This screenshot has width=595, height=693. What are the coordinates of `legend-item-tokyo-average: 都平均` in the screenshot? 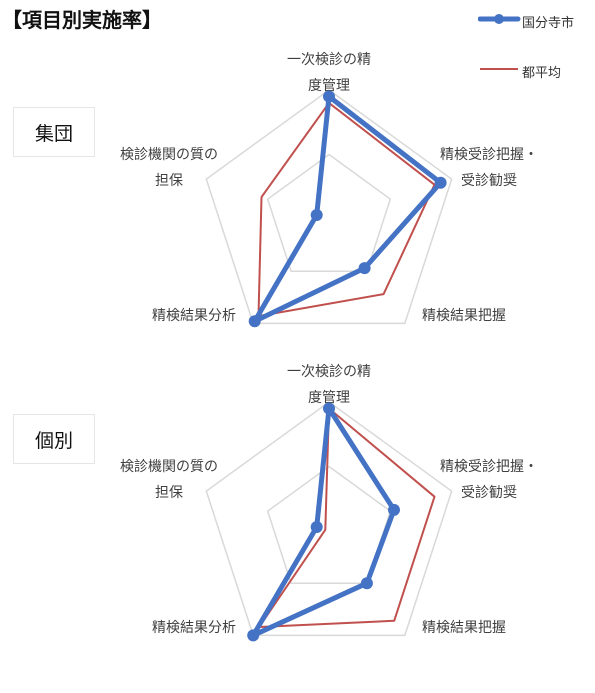 It's located at (536, 70).